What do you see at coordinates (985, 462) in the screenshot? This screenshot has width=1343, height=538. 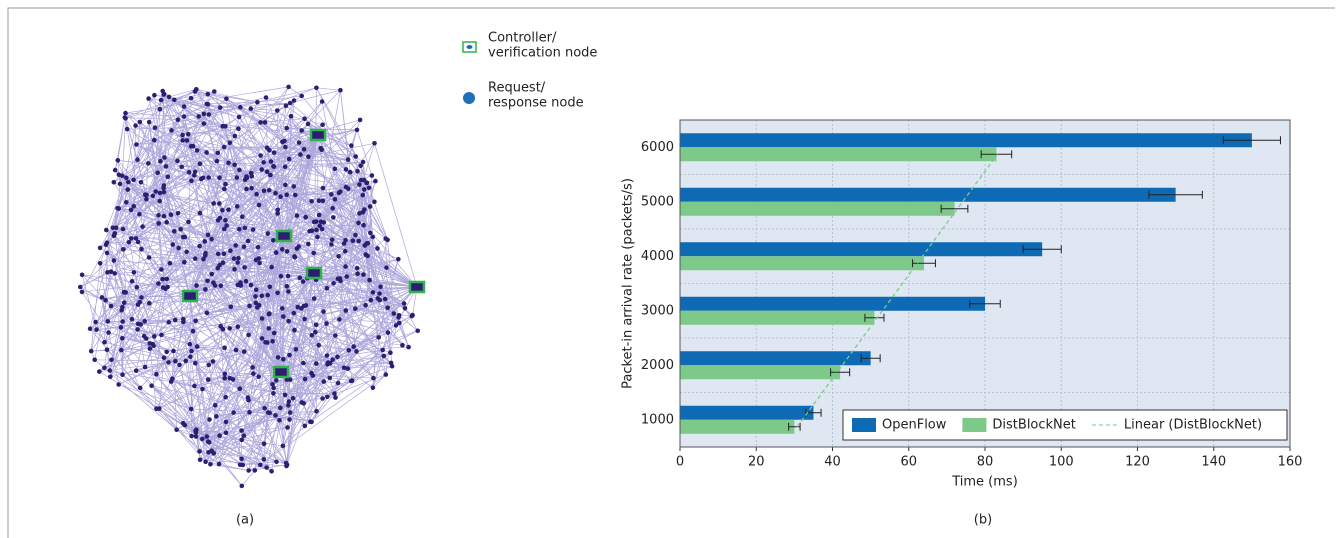 I see `x-tick-label: 80` at bounding box center [985, 462].